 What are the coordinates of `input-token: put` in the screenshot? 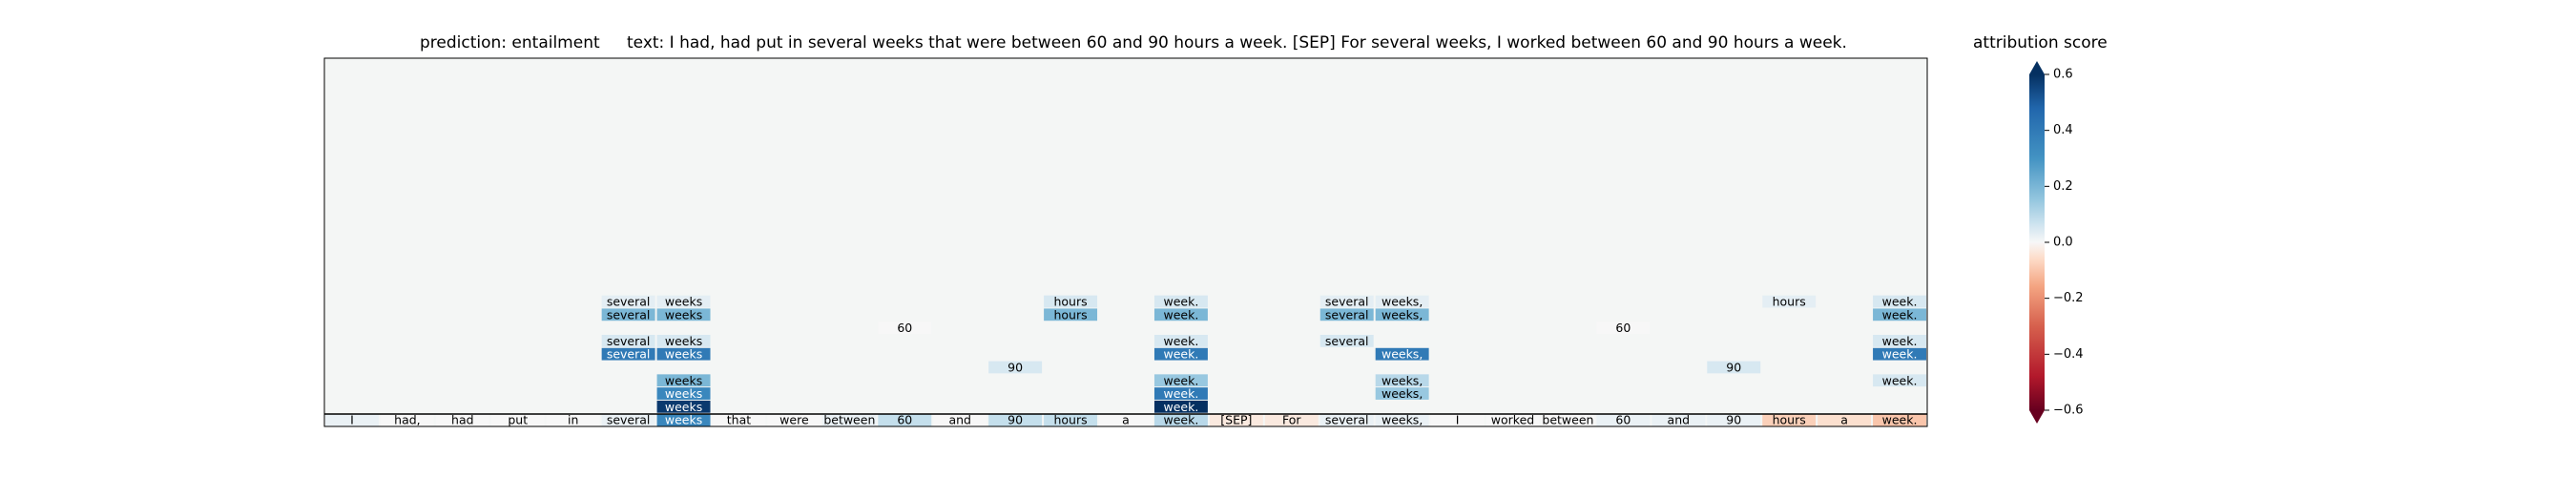 It's located at (518, 420).